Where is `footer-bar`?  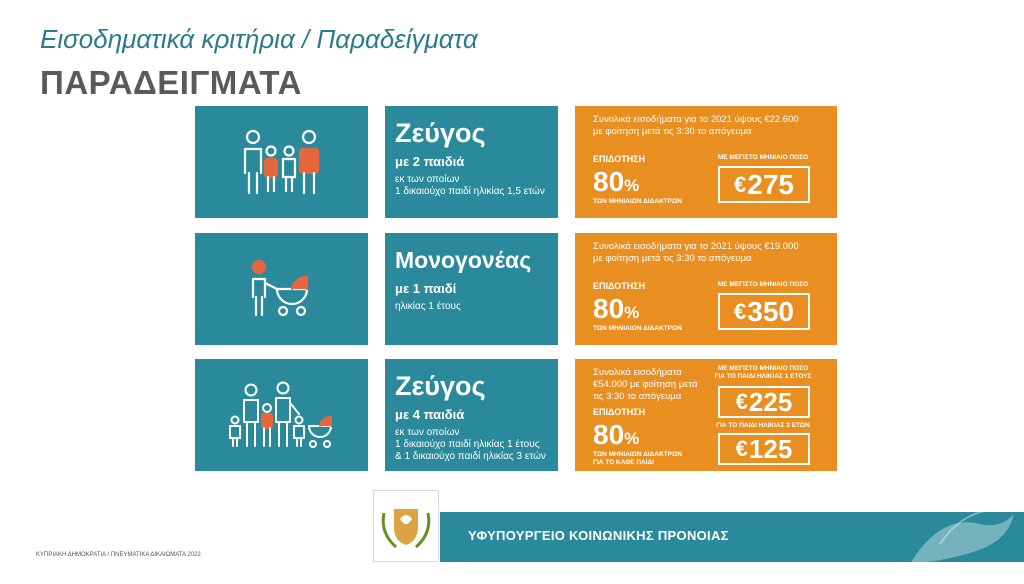
footer-bar is located at coordinates (732, 537).